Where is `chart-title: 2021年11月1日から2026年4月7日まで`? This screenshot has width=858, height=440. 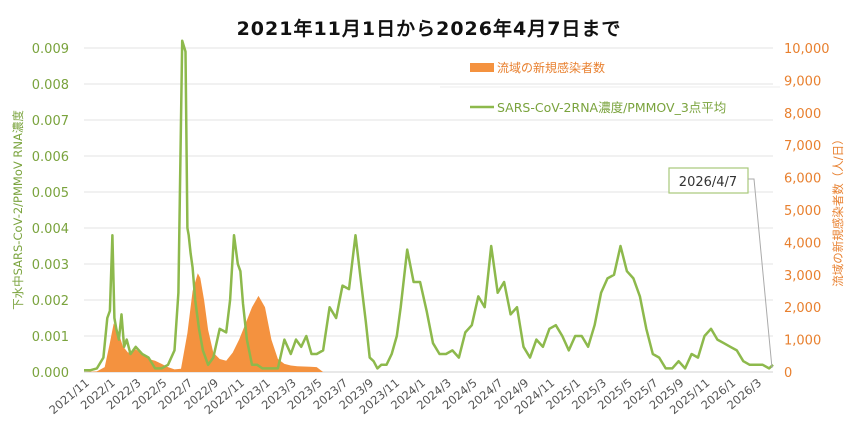
chart-title: 2021年11月1日から2026年4月7日まで is located at coordinates (429, 29).